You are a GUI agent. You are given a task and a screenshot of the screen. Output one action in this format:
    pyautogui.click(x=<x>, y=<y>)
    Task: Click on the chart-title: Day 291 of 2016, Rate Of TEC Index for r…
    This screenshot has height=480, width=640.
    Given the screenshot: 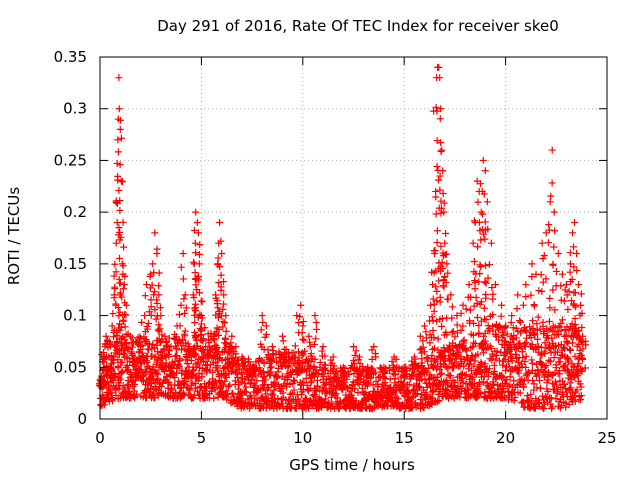 What is the action you would take?
    pyautogui.click(x=358, y=26)
    